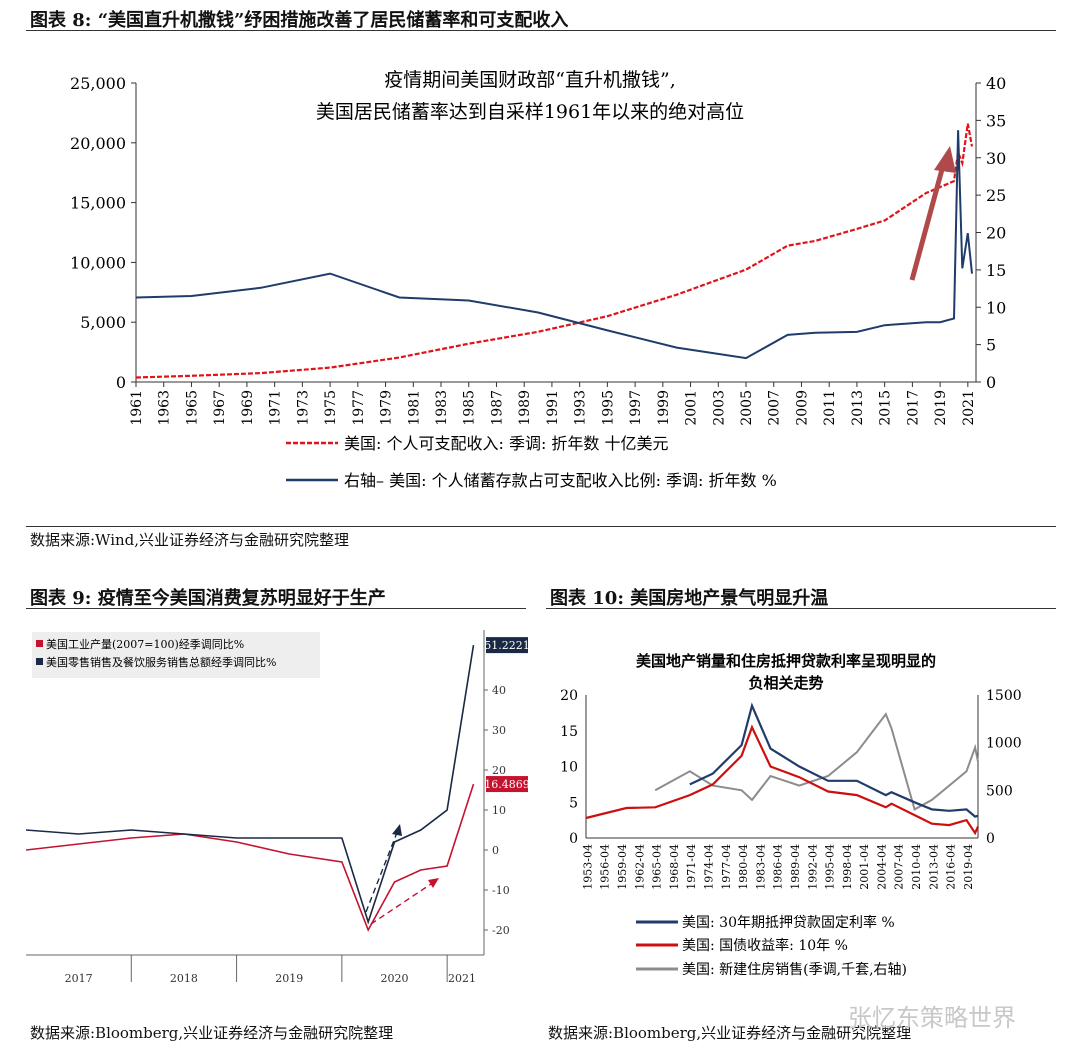 This screenshot has height=1061, width=1080. Describe the element at coordinates (495, 850) in the screenshot. I see `y-tick-label: 0` at that location.